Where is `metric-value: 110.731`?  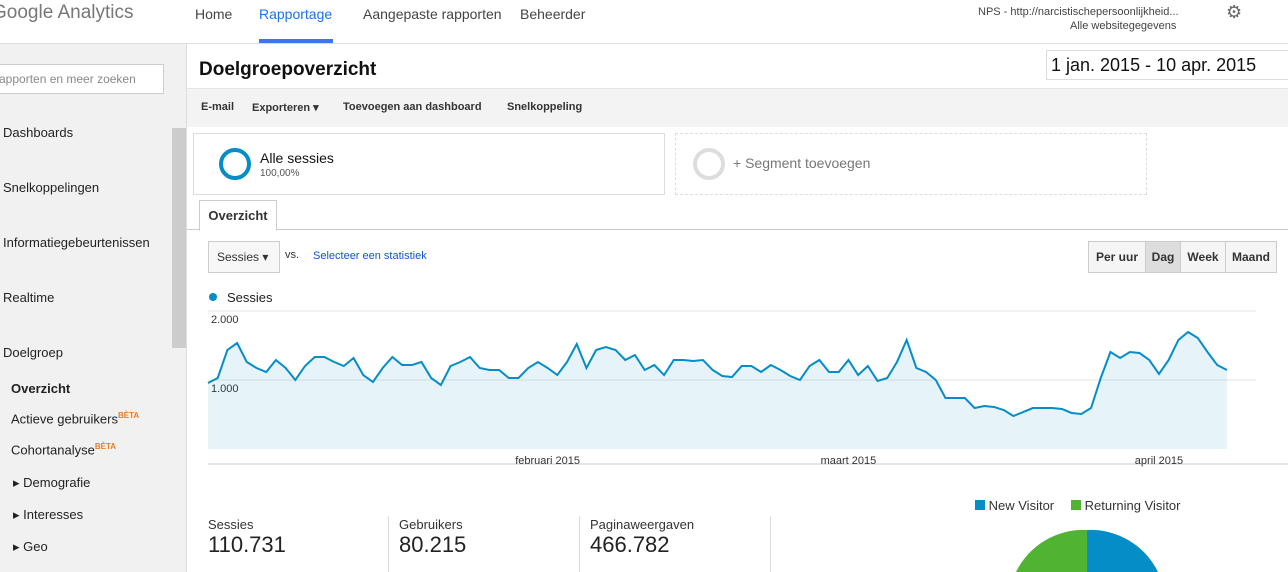 metric-value: 110.731 is located at coordinates (247, 544).